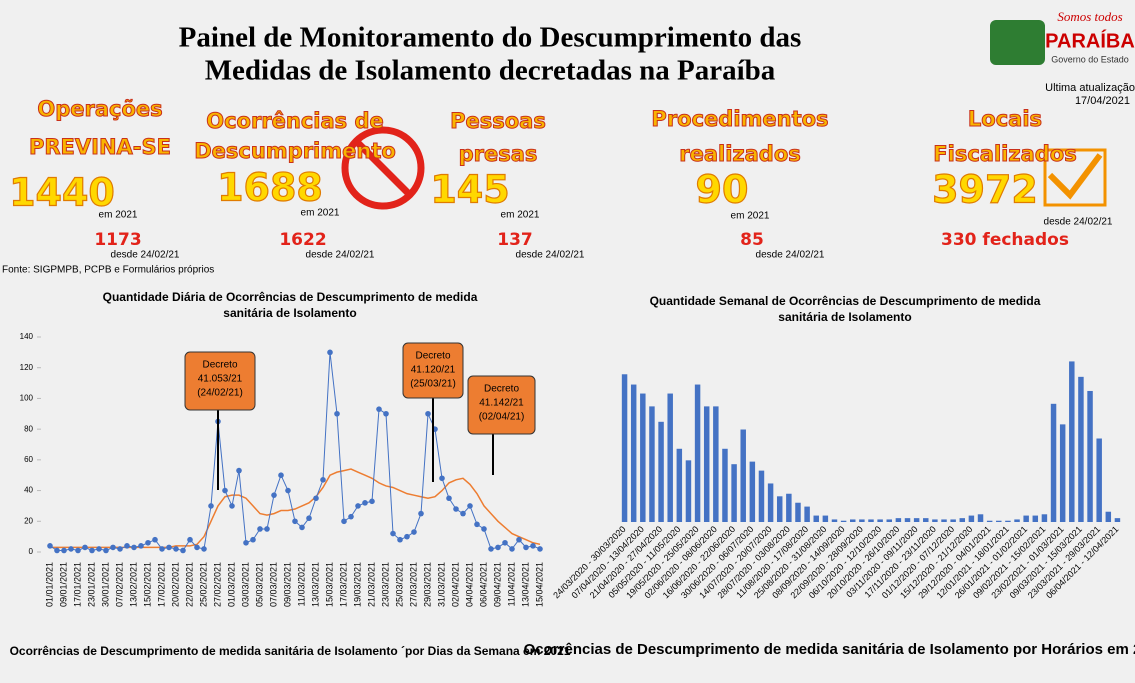 The width and height of the screenshot is (1135, 683). Describe the element at coordinates (1089, 16) in the screenshot. I see `logo-text: Somos todos` at that location.